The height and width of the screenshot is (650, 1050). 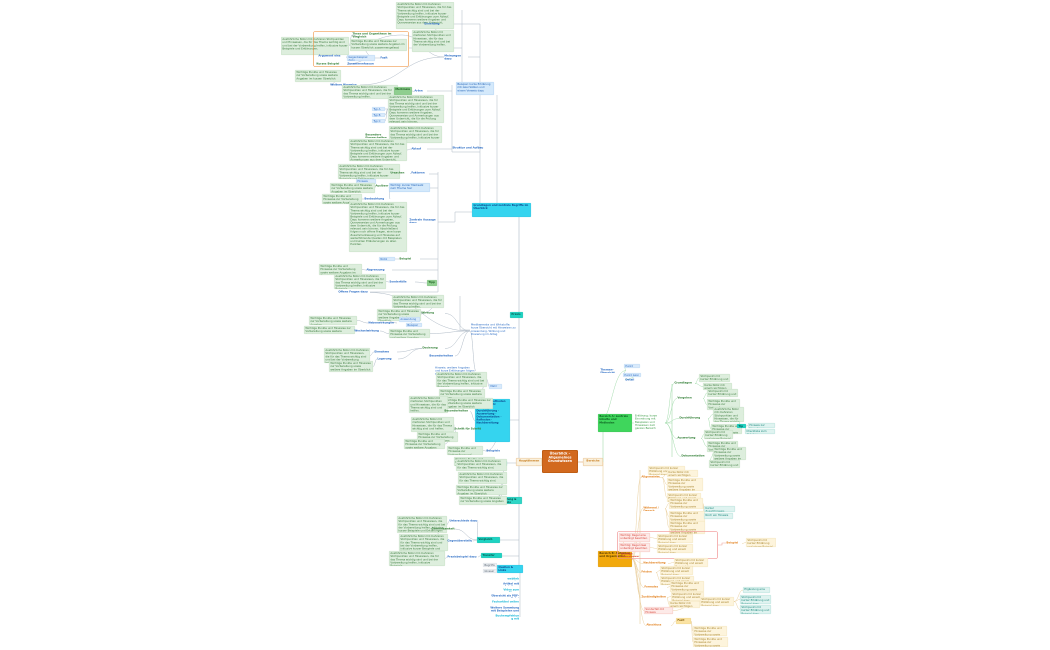 I want to click on topic-node: Sonderfall mit Hinweis, so click(x=658, y=610).